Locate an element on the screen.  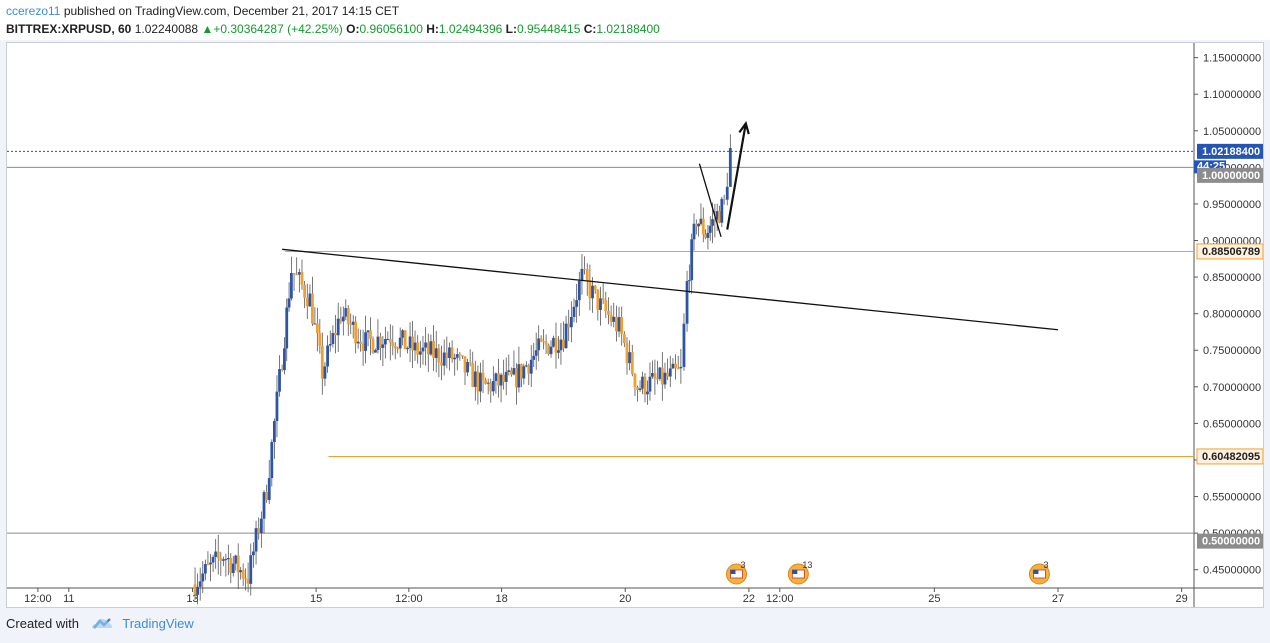
y-tick-label: 0.70000000 is located at coordinates (1232, 388).